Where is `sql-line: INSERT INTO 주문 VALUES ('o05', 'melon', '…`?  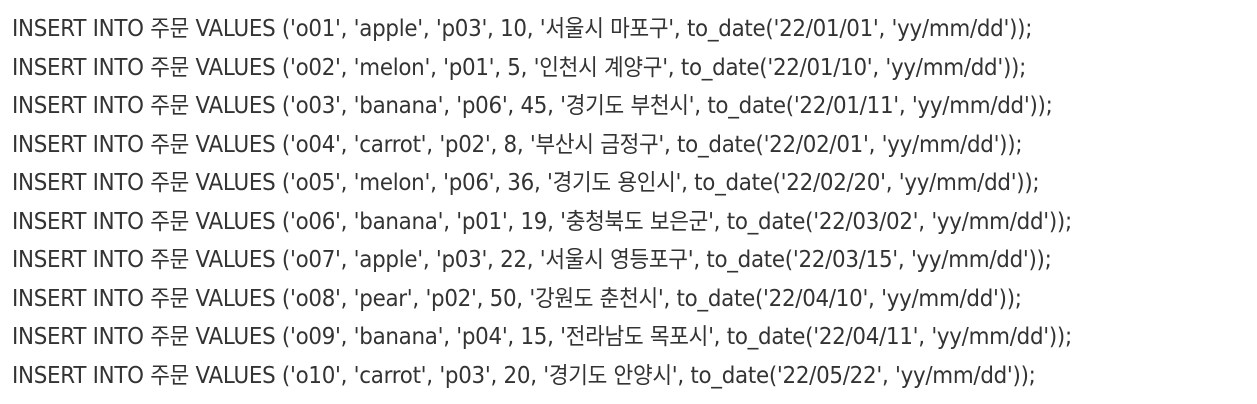
sql-line: INSERT INTO 주문 VALUES ('o05', 'melon', '… is located at coordinates (526, 183).